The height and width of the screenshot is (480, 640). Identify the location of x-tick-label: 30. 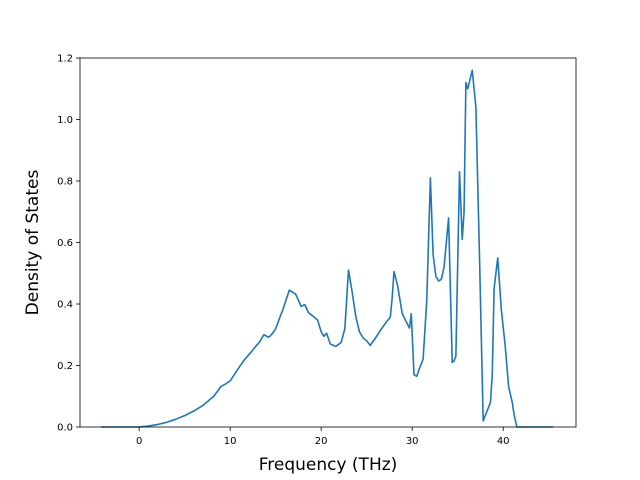
(412, 441).